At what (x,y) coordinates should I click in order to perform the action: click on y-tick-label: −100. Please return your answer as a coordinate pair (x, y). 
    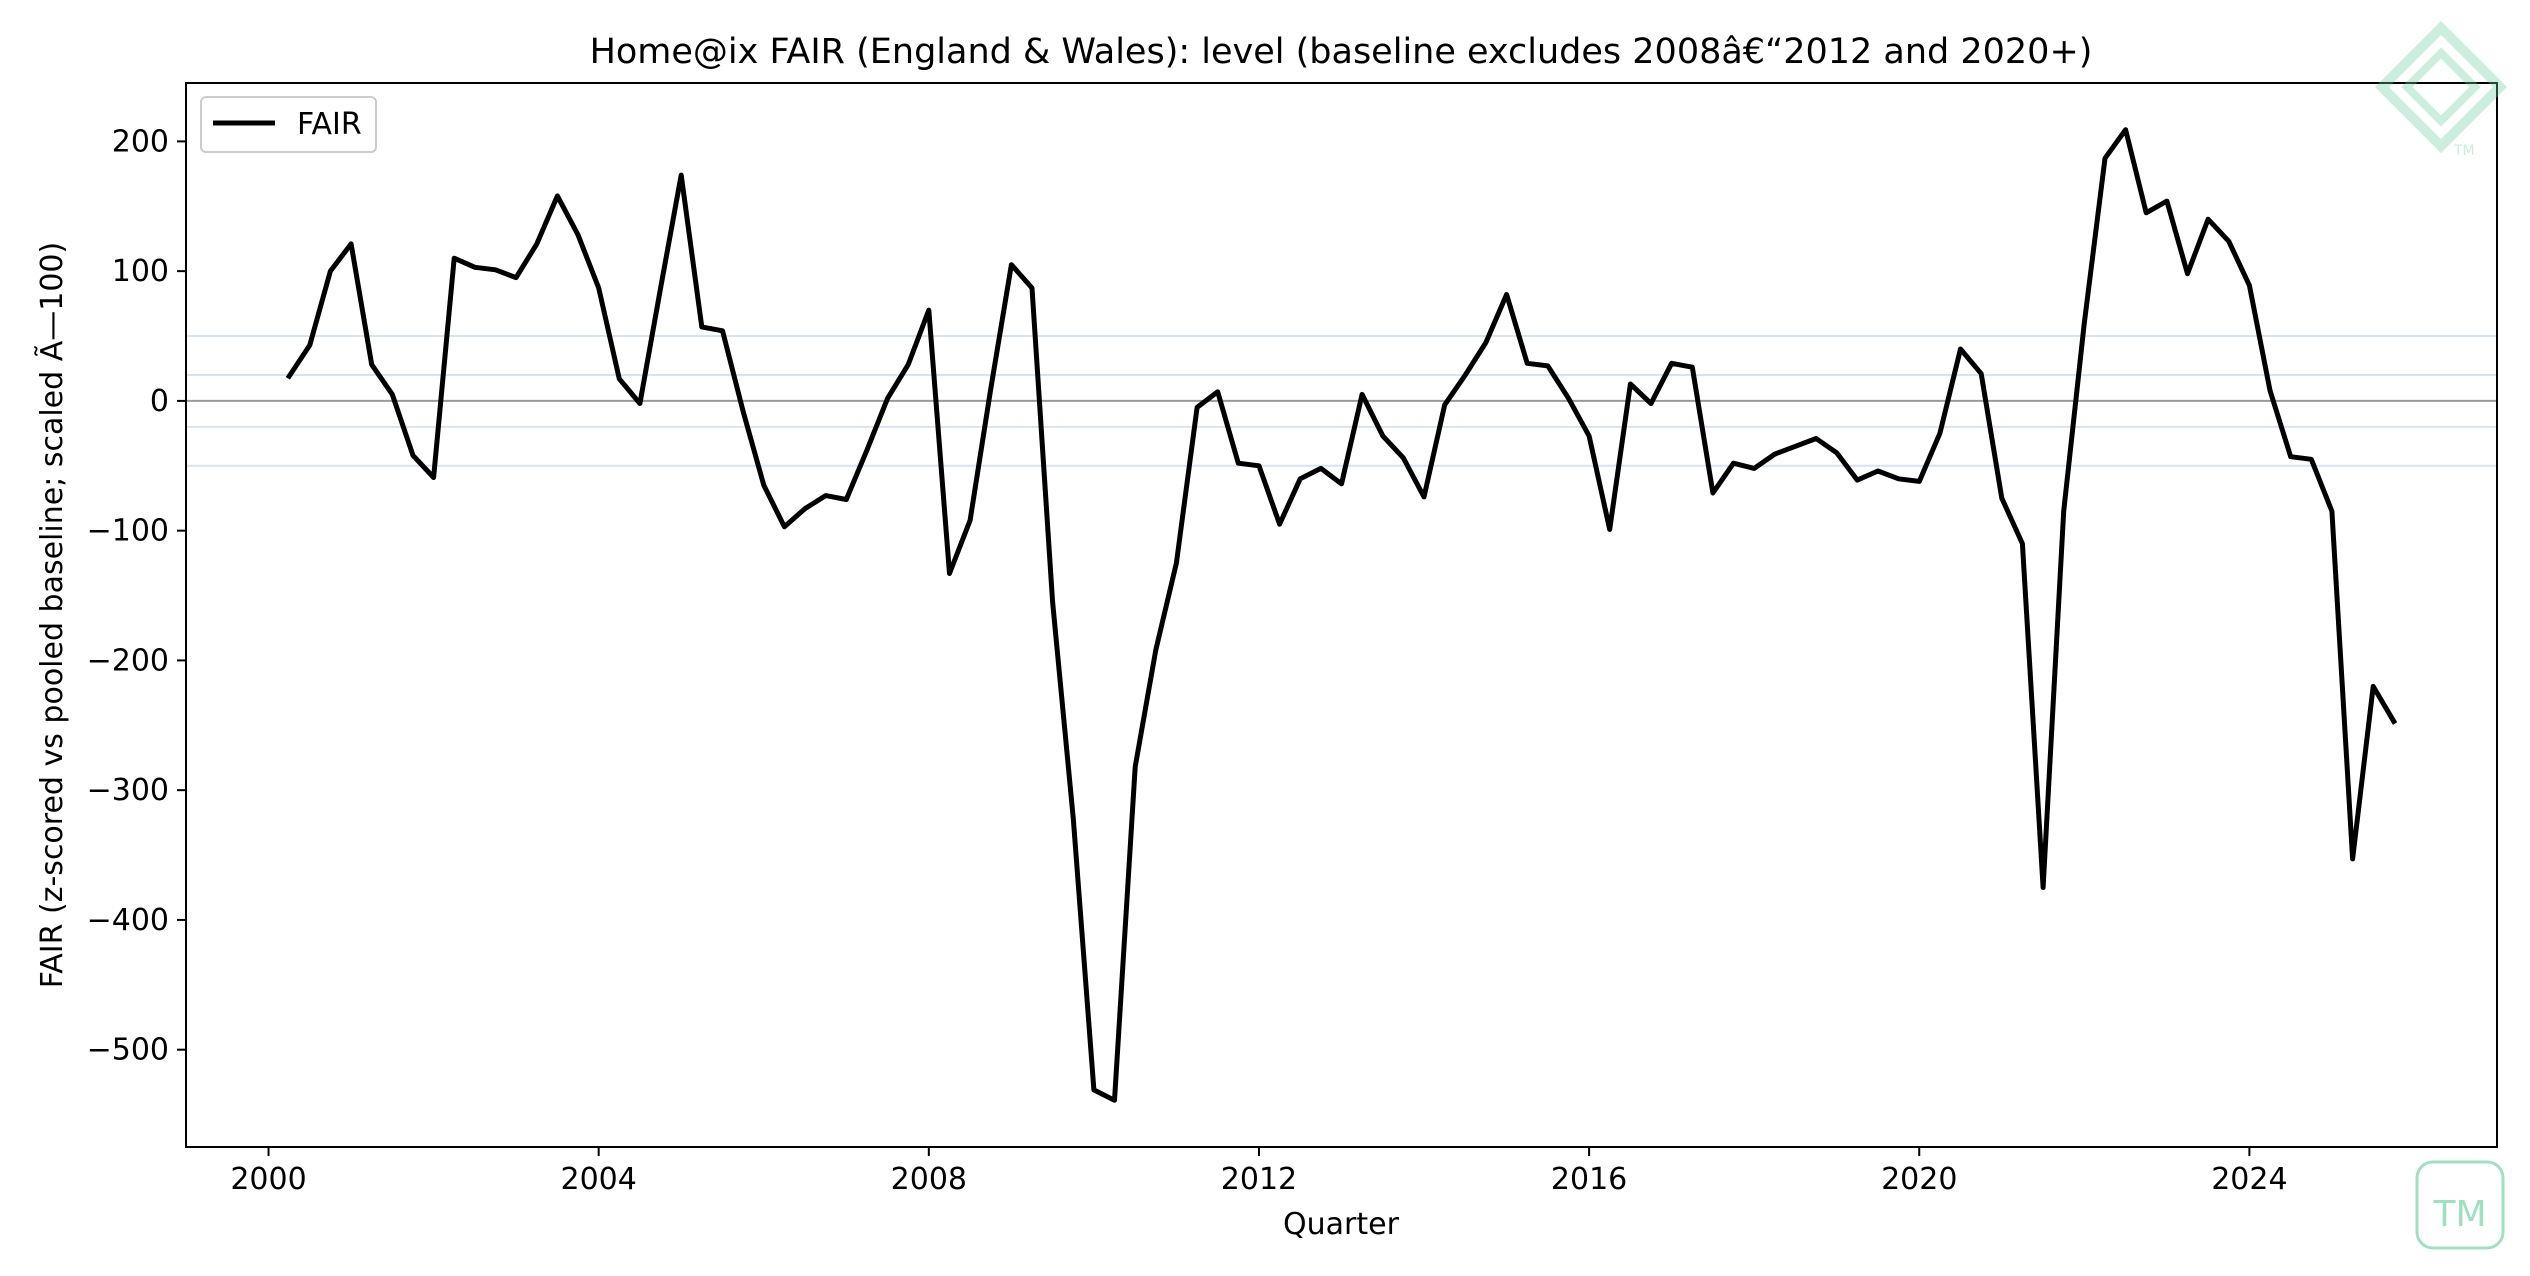
    Looking at the image, I should click on (128, 531).